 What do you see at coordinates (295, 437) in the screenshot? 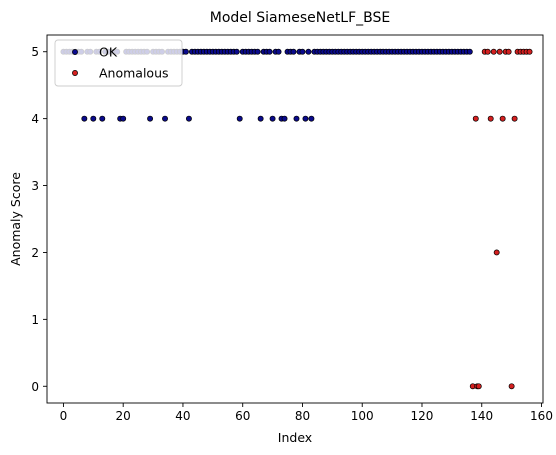
I see `x-axis-label: Index` at bounding box center [295, 437].